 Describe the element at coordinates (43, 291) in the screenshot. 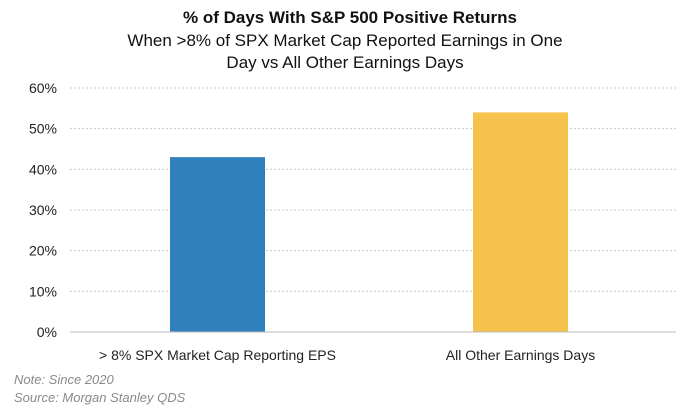

I see `y-tick-label: 10%` at that location.